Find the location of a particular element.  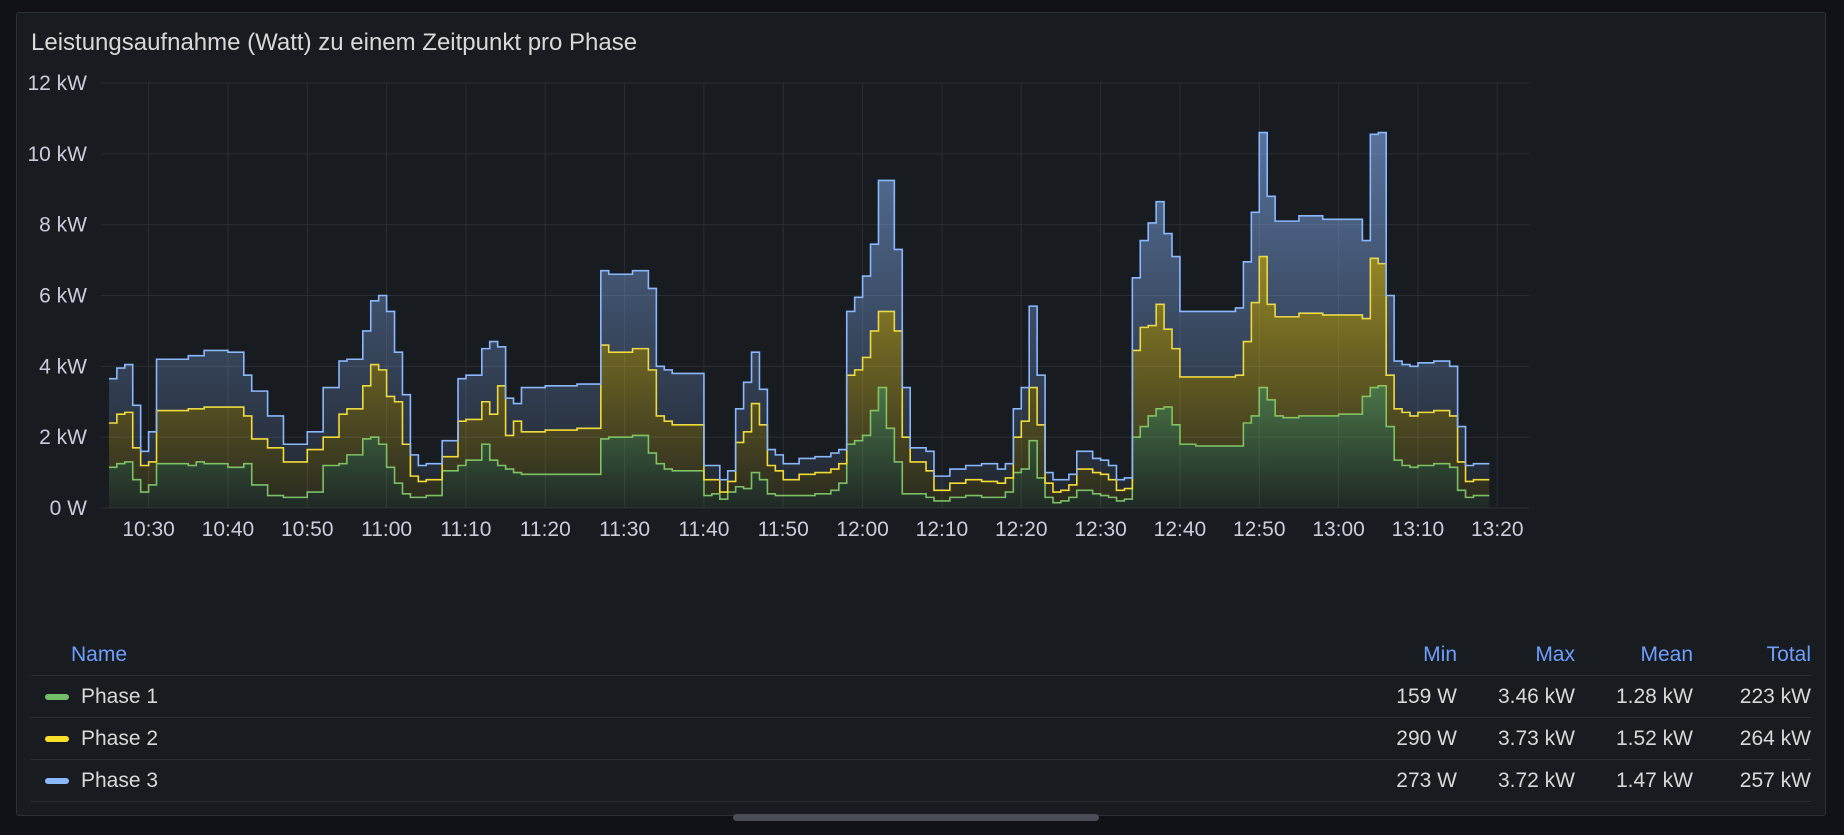

legend-header-name: Name is located at coordinates (99, 654).